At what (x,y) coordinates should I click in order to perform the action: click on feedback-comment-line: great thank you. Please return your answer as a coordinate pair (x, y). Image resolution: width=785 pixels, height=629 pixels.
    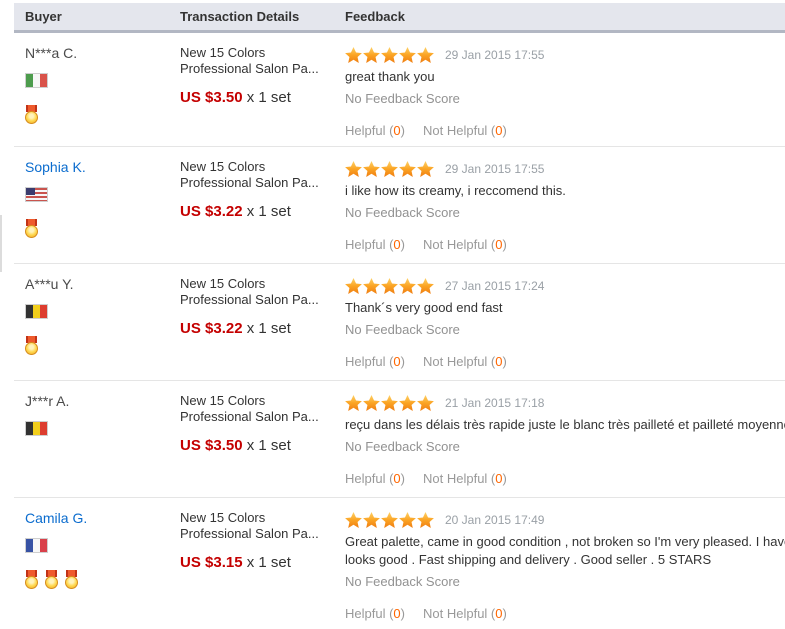
    Looking at the image, I should click on (390, 76).